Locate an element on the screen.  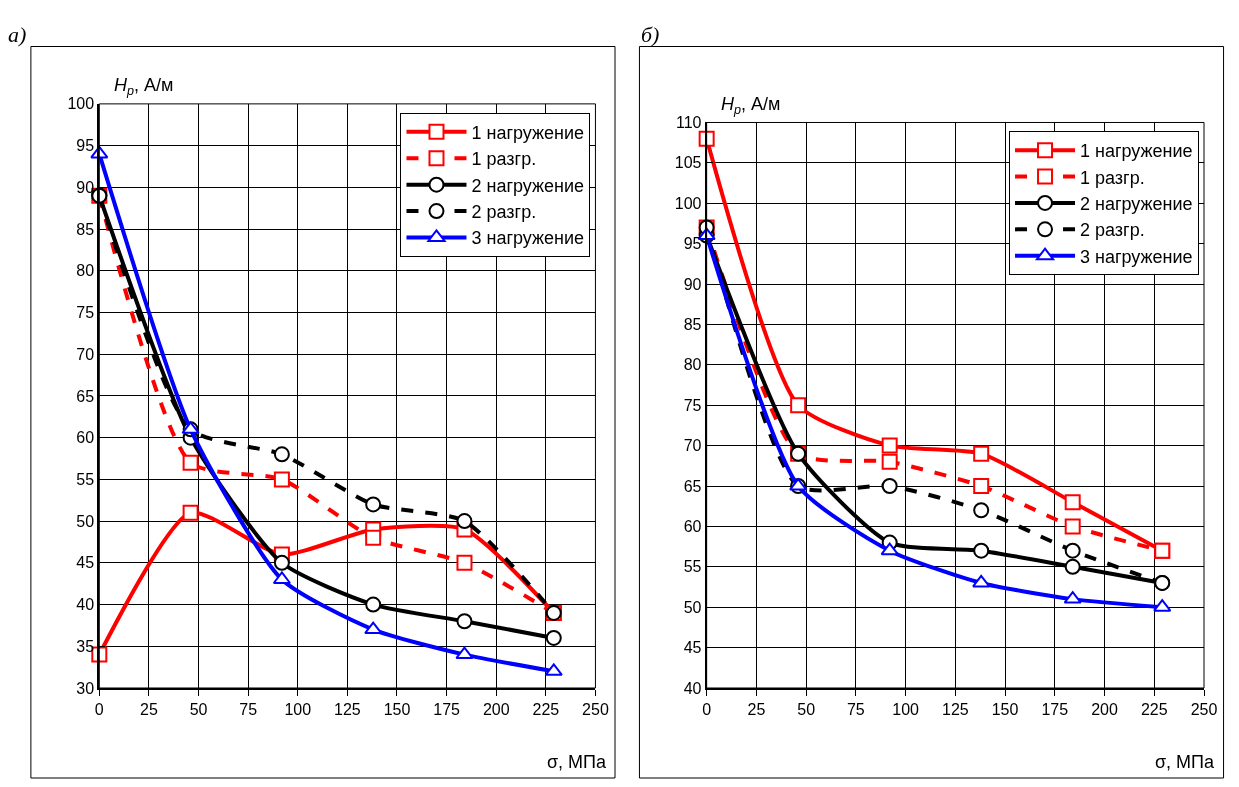
y-tick-label: 110 is located at coordinates (688, 123).